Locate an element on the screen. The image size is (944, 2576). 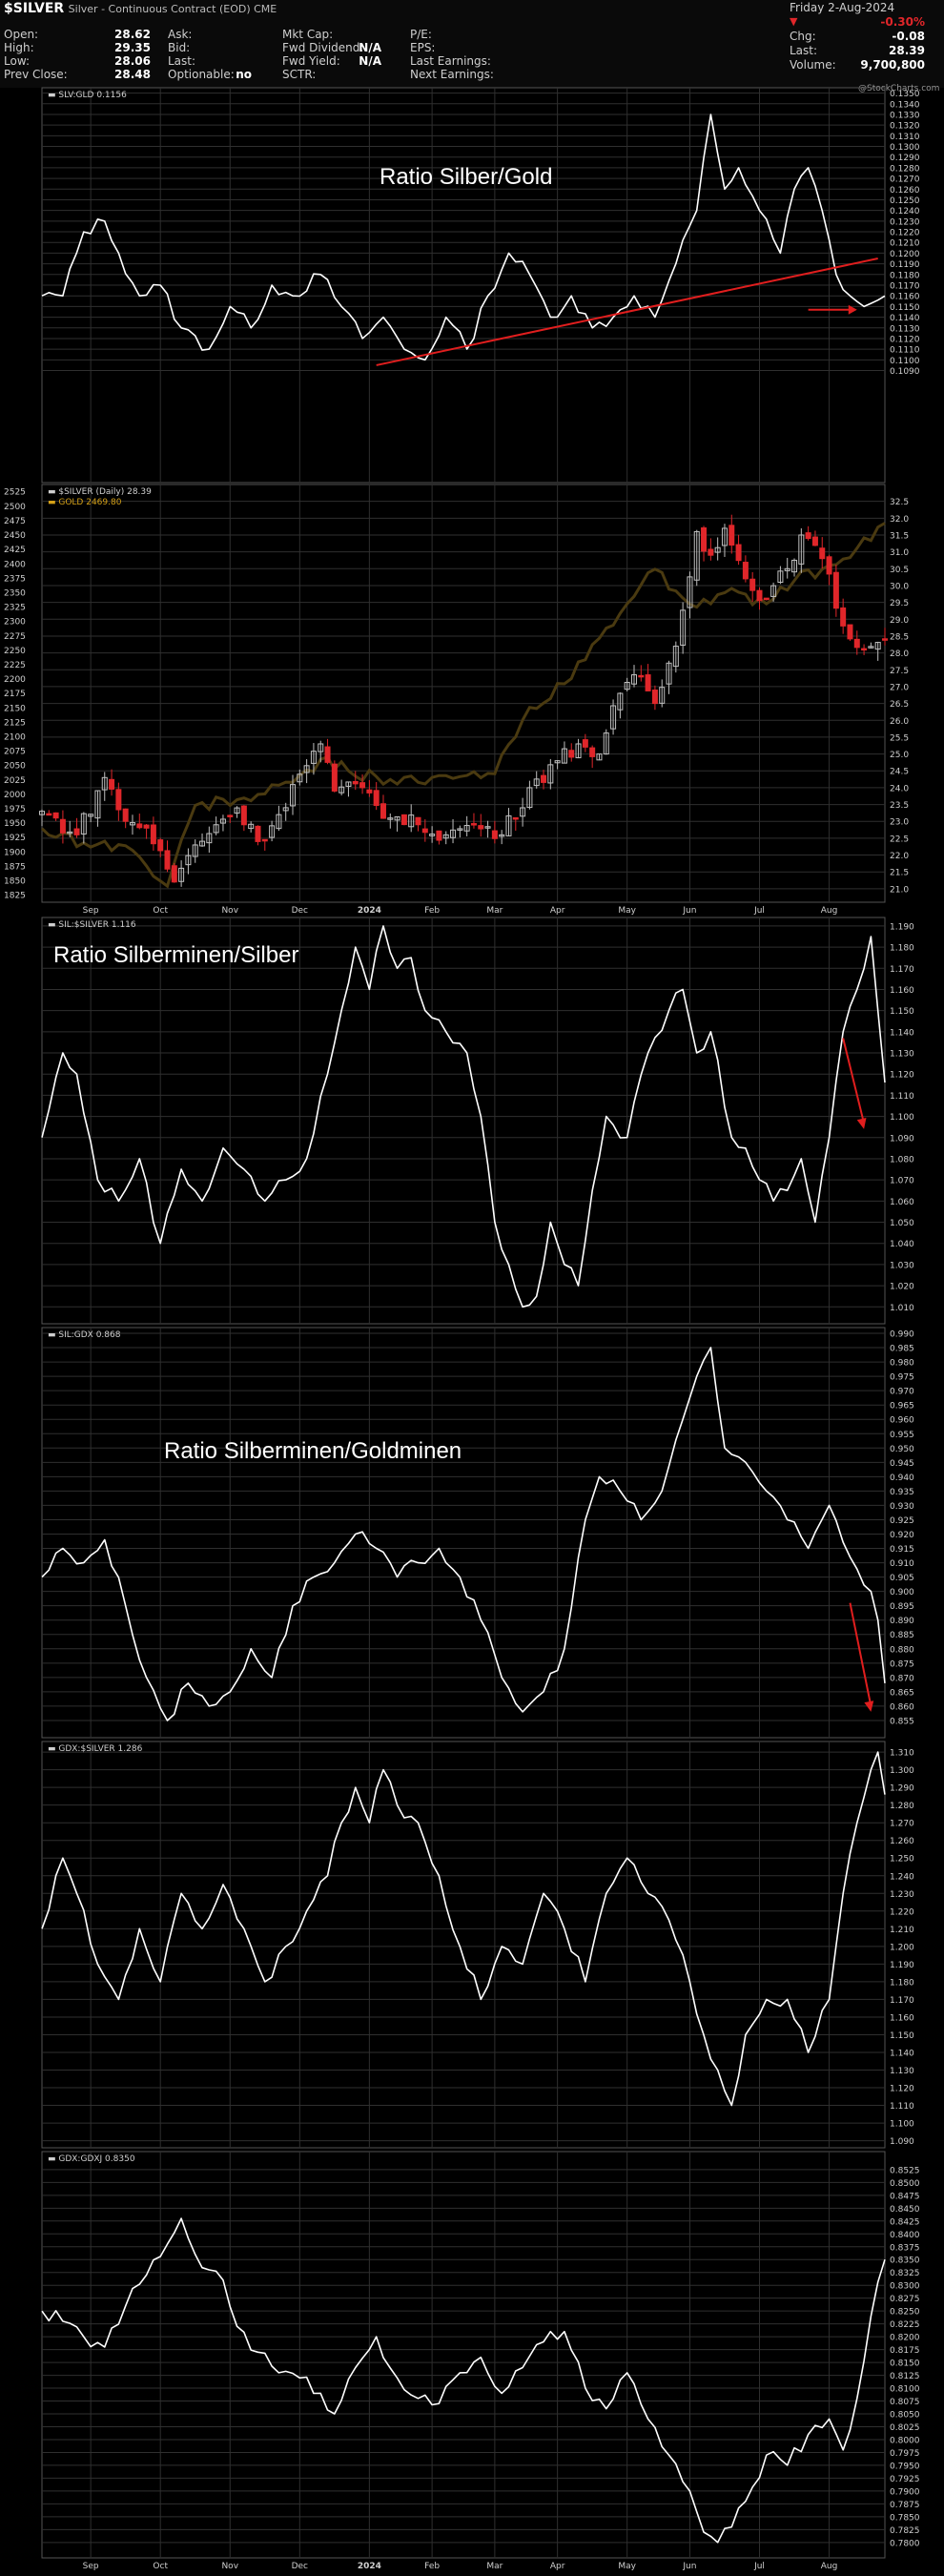
panel-2-tick-label: 26.5 is located at coordinates (899, 705).